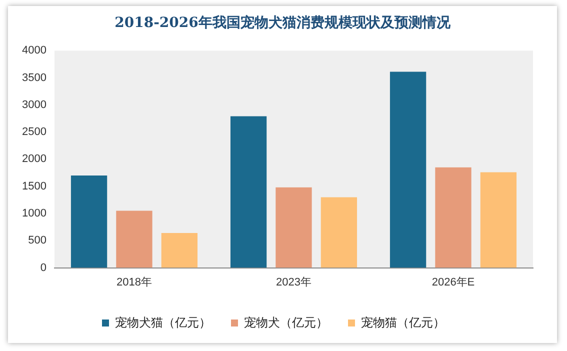 This screenshot has height=351, width=567. I want to click on y-tick-label: 500, so click(37, 240).